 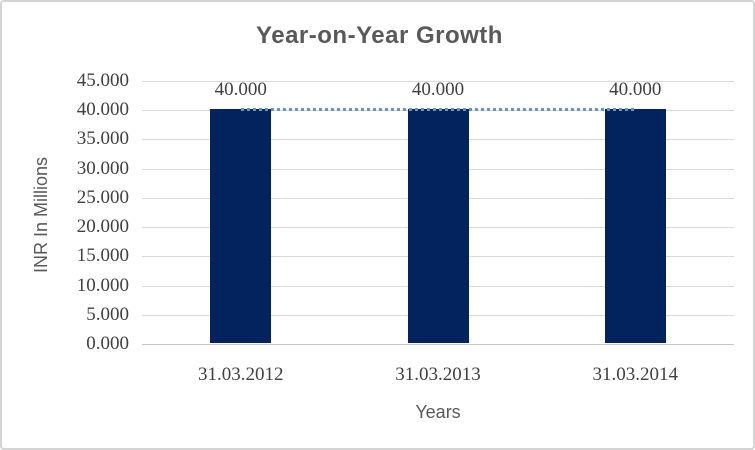 I want to click on y-tick-label: 40.000, so click(x=102, y=110).